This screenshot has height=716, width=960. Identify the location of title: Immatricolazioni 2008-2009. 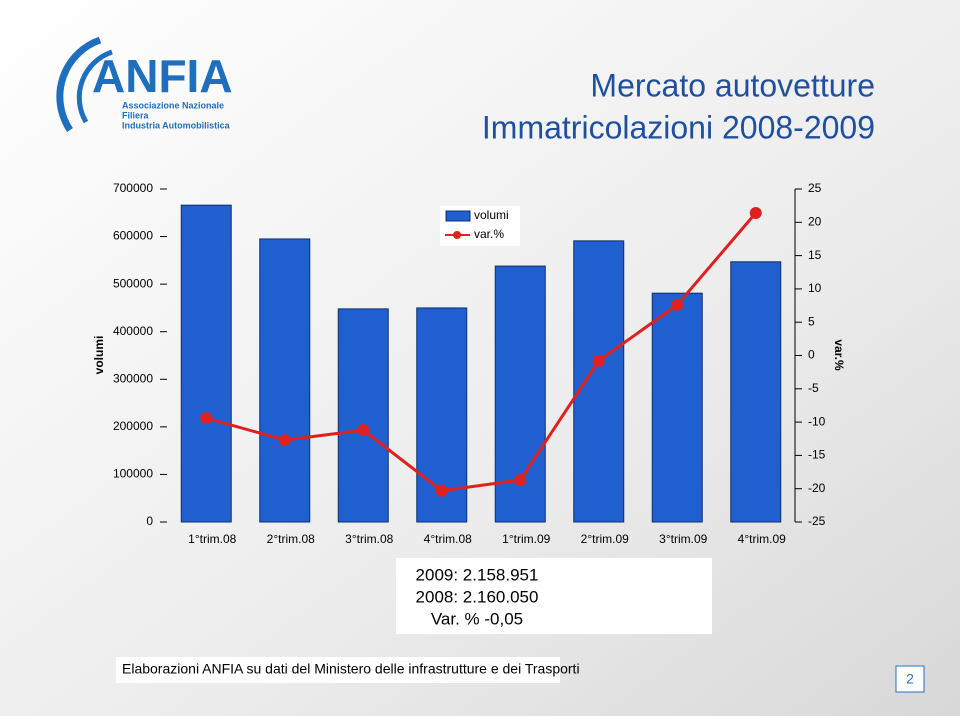
(678, 127).